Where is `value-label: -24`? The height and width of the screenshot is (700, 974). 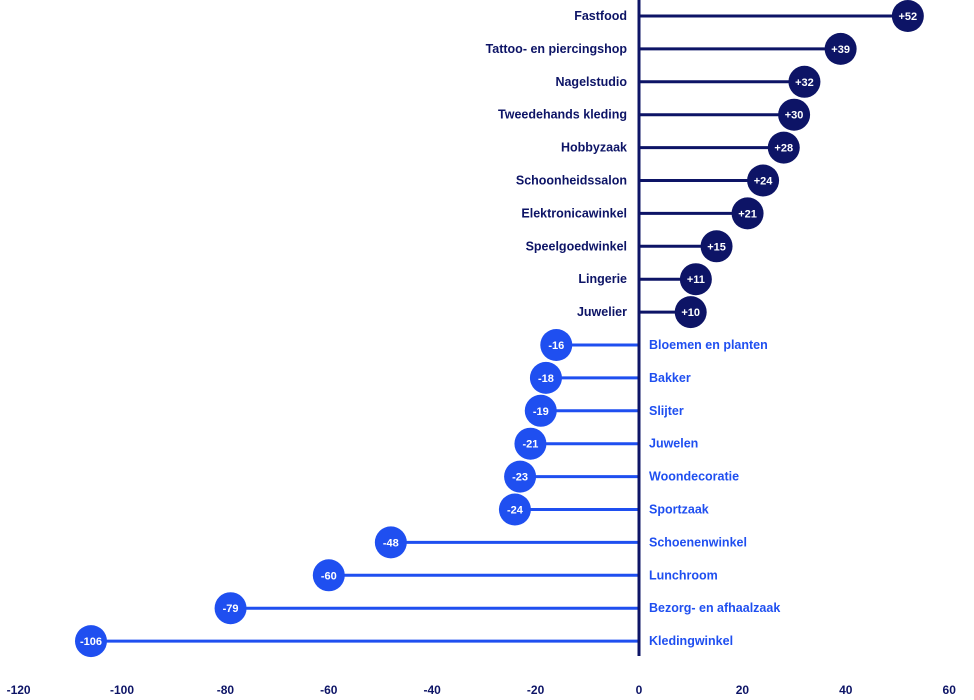
value-label: -24 is located at coordinates (515, 511).